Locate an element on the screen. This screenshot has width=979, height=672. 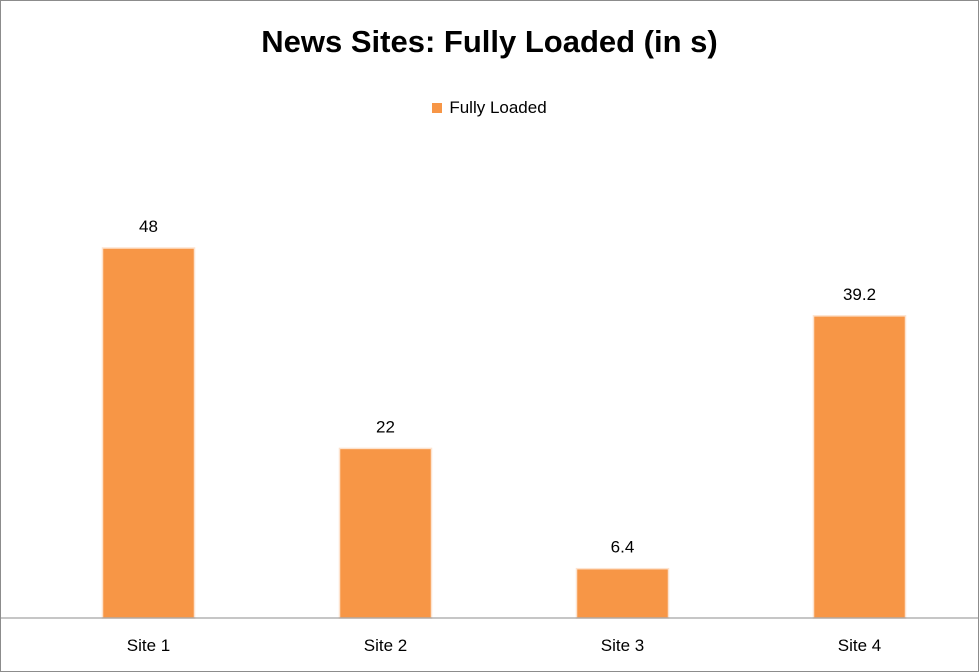
data-label: 6.4 is located at coordinates (623, 547).